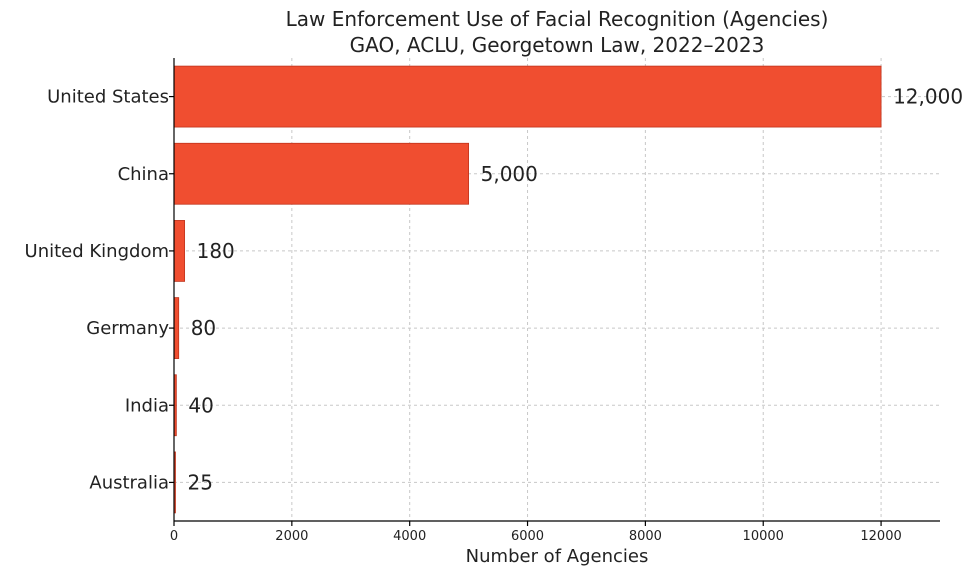  I want to click on bar-china, so click(321, 173).